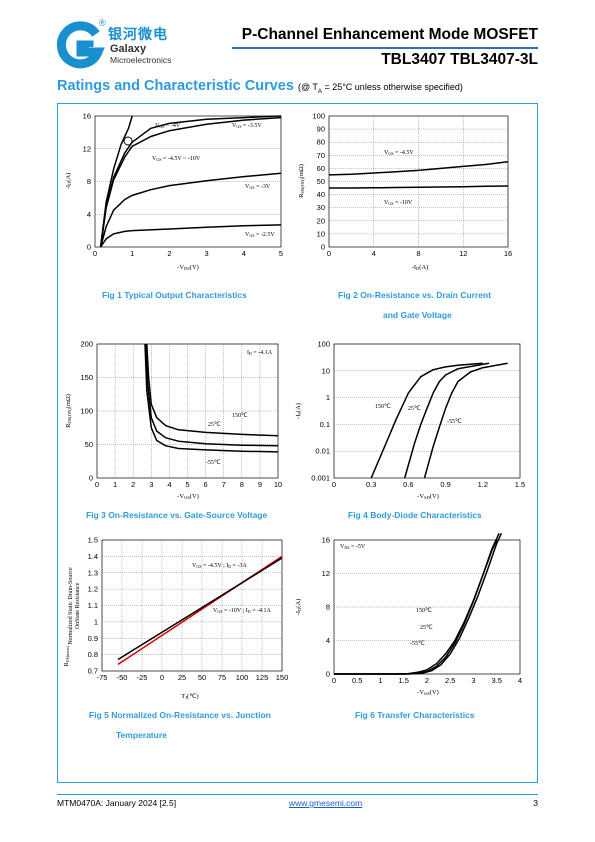  I want to click on fig6-xtick: 4, so click(520, 680).